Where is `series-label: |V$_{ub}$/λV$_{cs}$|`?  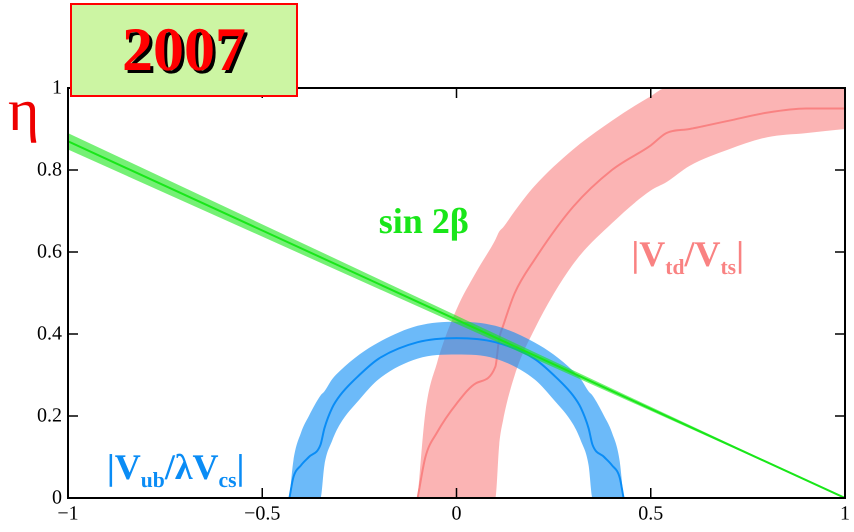 series-label: |V$_{ub}$/λV$_{cs}$| is located at coordinates (175, 469).